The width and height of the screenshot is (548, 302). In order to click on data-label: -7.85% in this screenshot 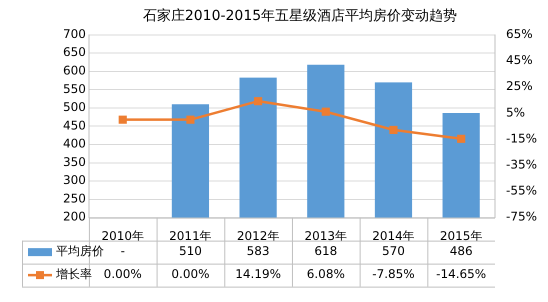, I will do `click(393, 274)`.